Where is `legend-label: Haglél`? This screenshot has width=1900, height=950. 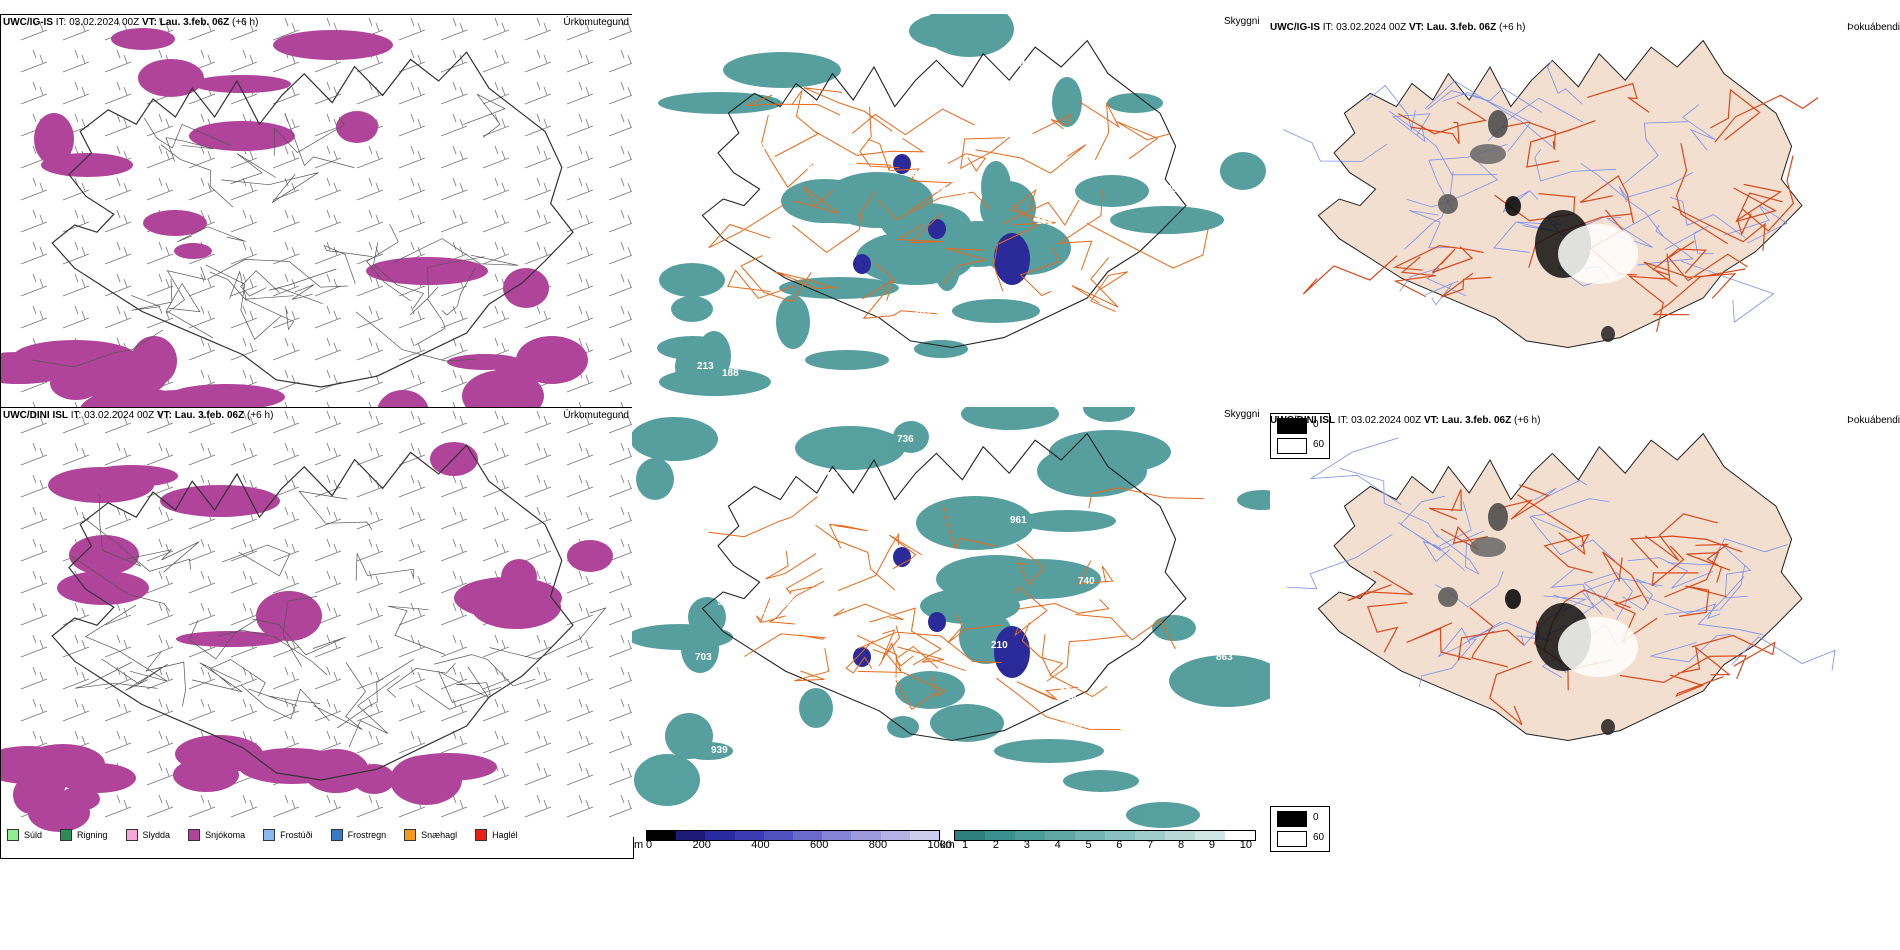 legend-label: Haglél is located at coordinates (505, 835).